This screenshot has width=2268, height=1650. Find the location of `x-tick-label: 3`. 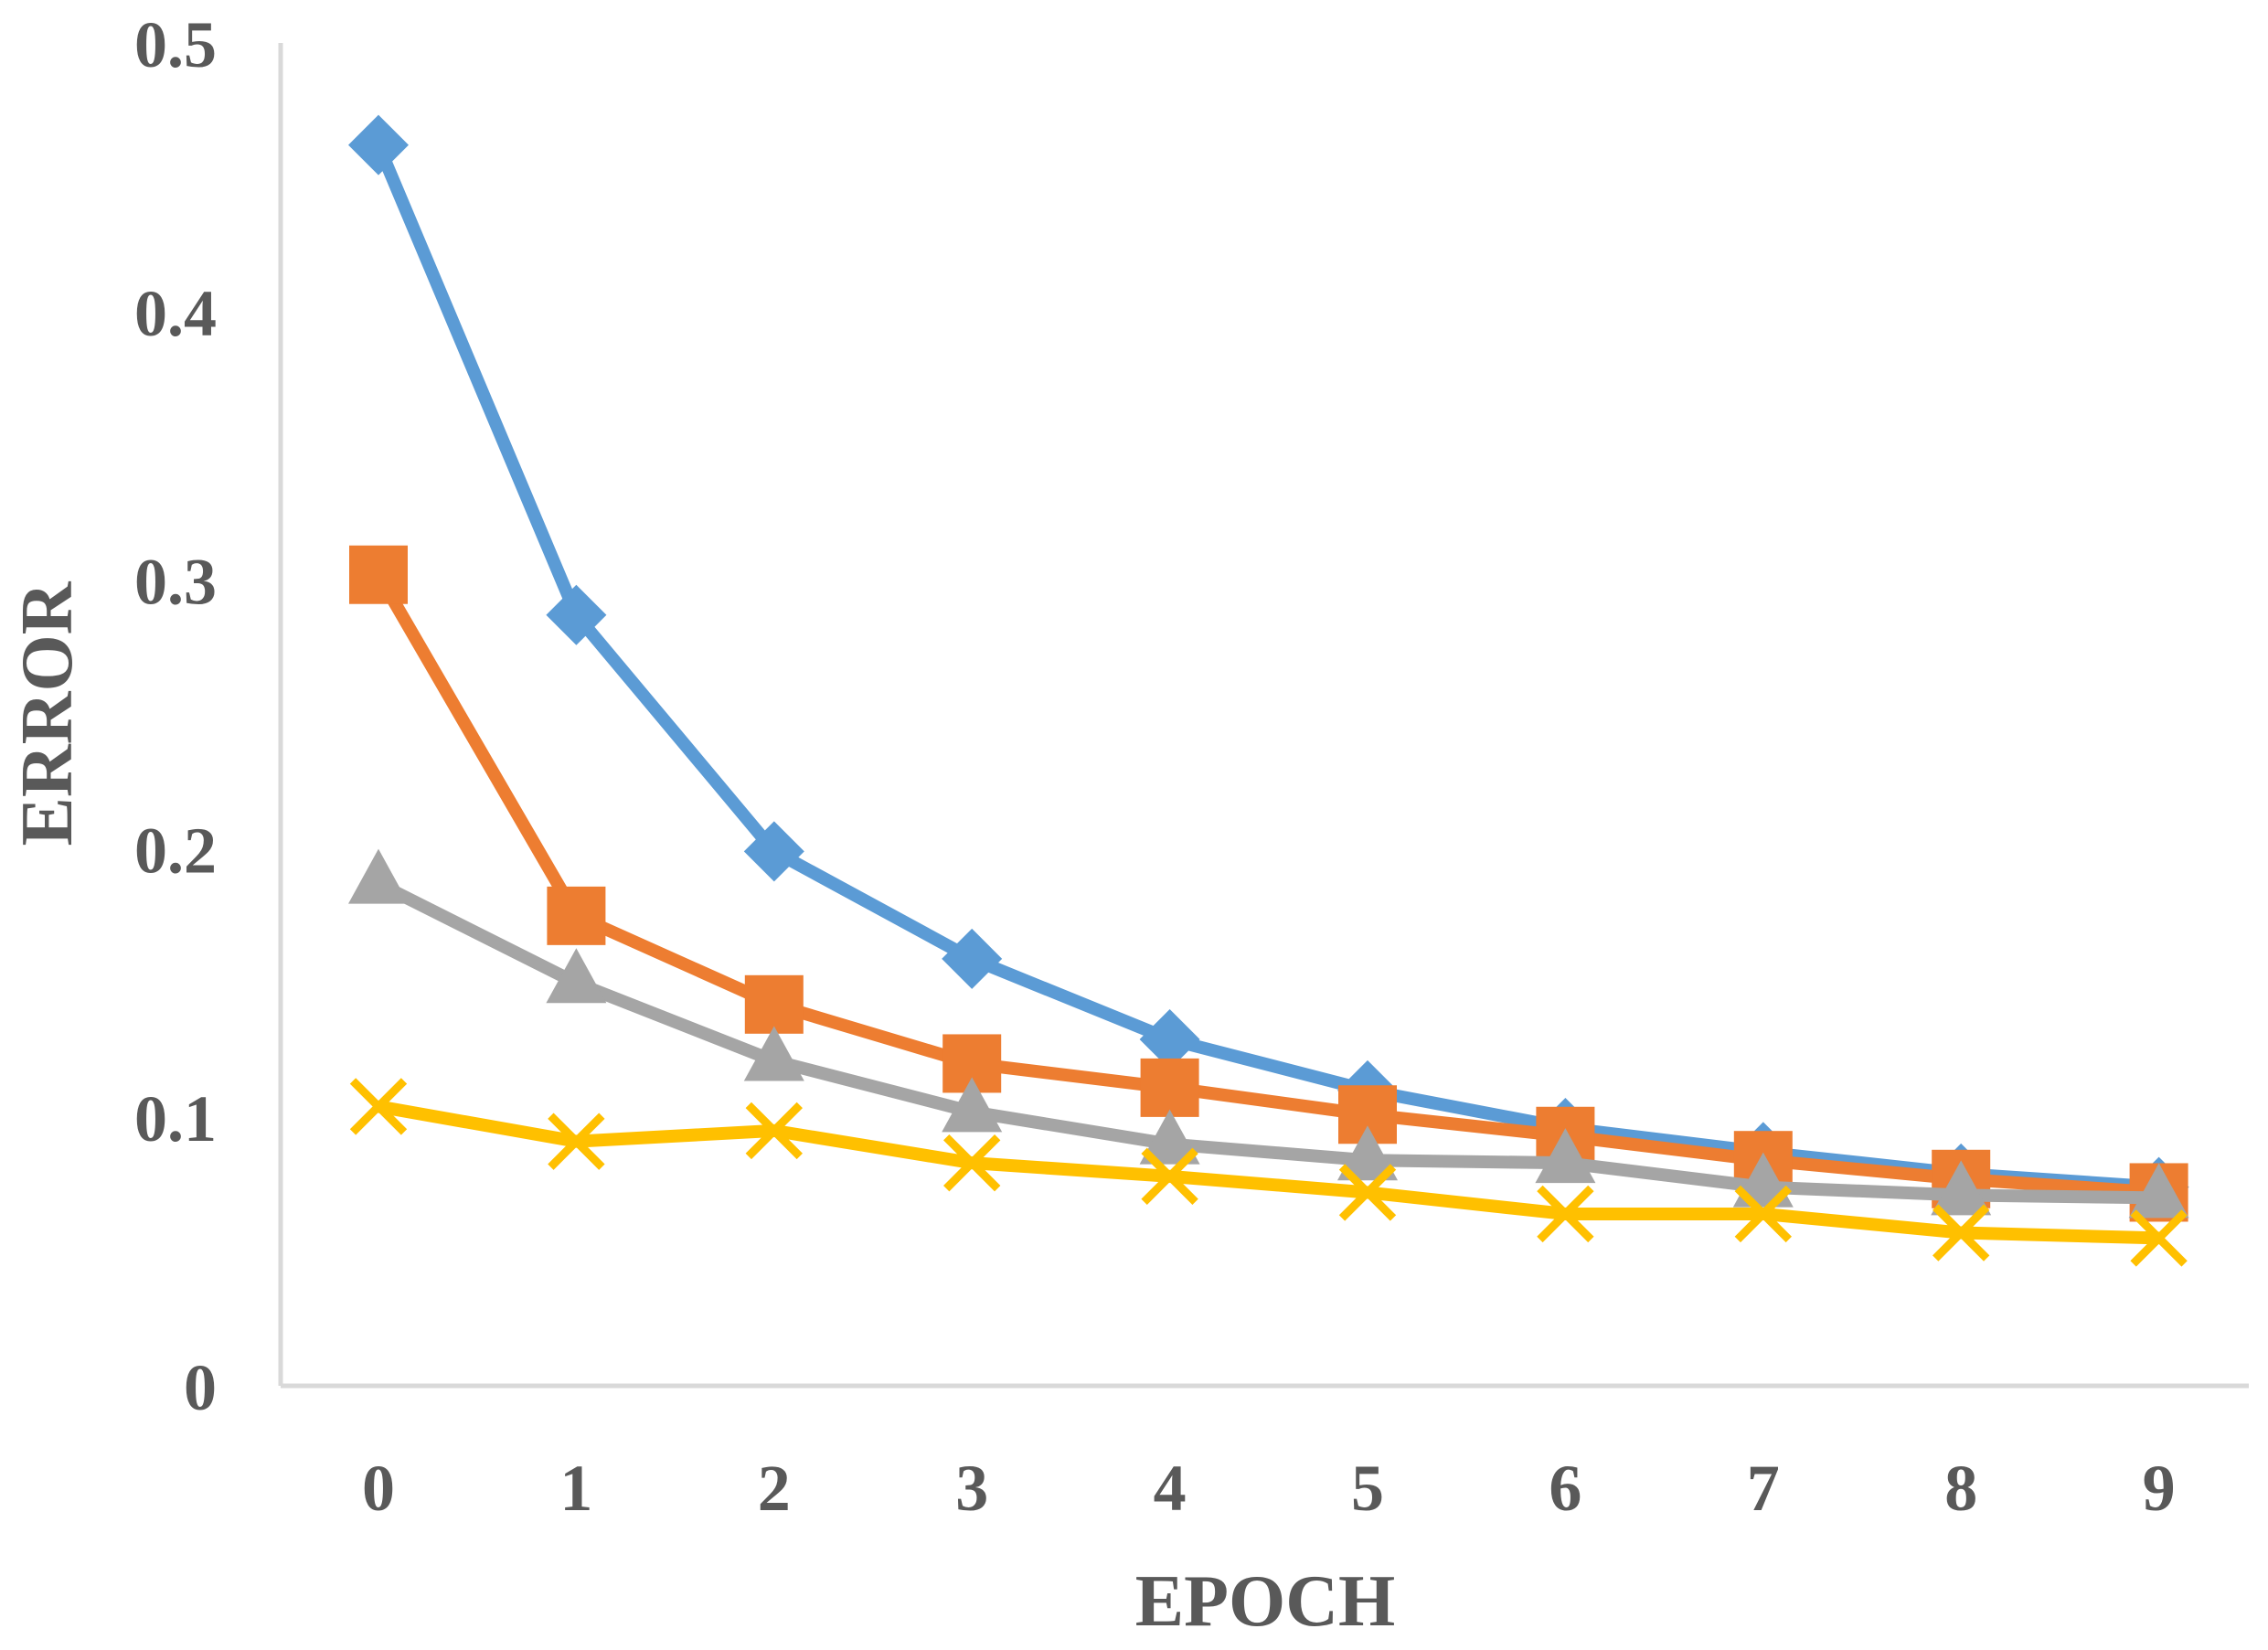

x-tick-label: 3 is located at coordinates (971, 1489).